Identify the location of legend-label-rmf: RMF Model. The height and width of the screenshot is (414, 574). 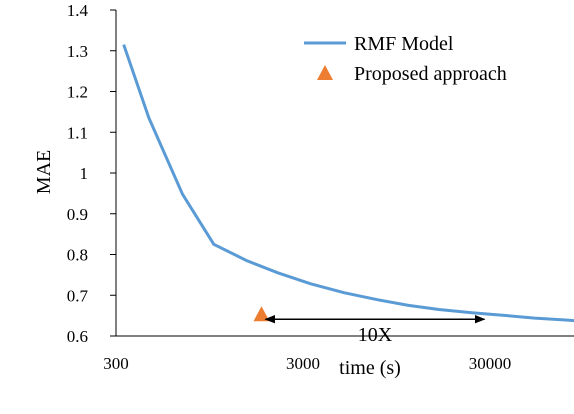
(404, 44).